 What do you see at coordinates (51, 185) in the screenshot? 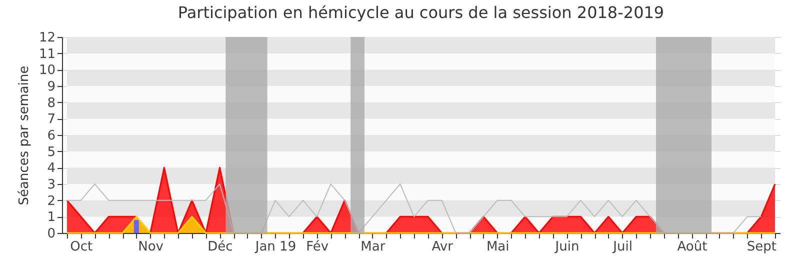
I see `y-tick-label: 3` at bounding box center [51, 185].